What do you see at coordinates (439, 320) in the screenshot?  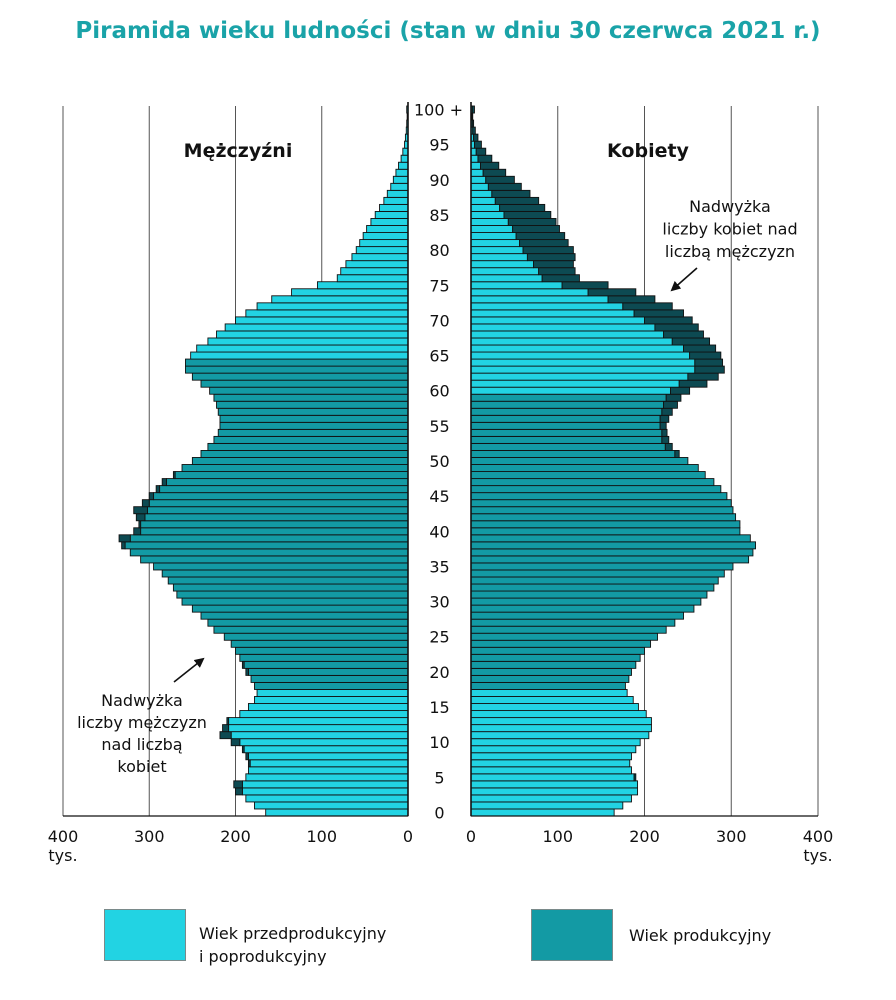 I see `age-tick-70: 70` at bounding box center [439, 320].